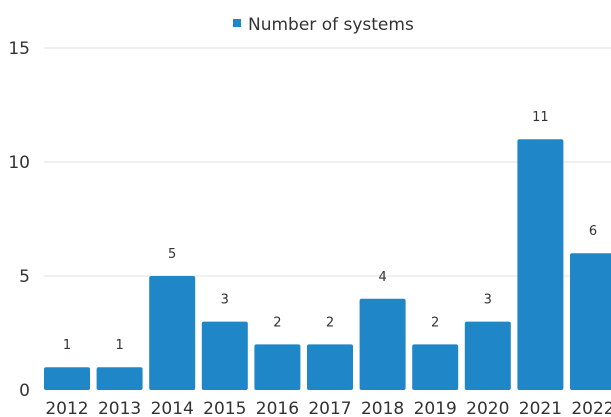  I want to click on bar-2018, so click(382, 344).